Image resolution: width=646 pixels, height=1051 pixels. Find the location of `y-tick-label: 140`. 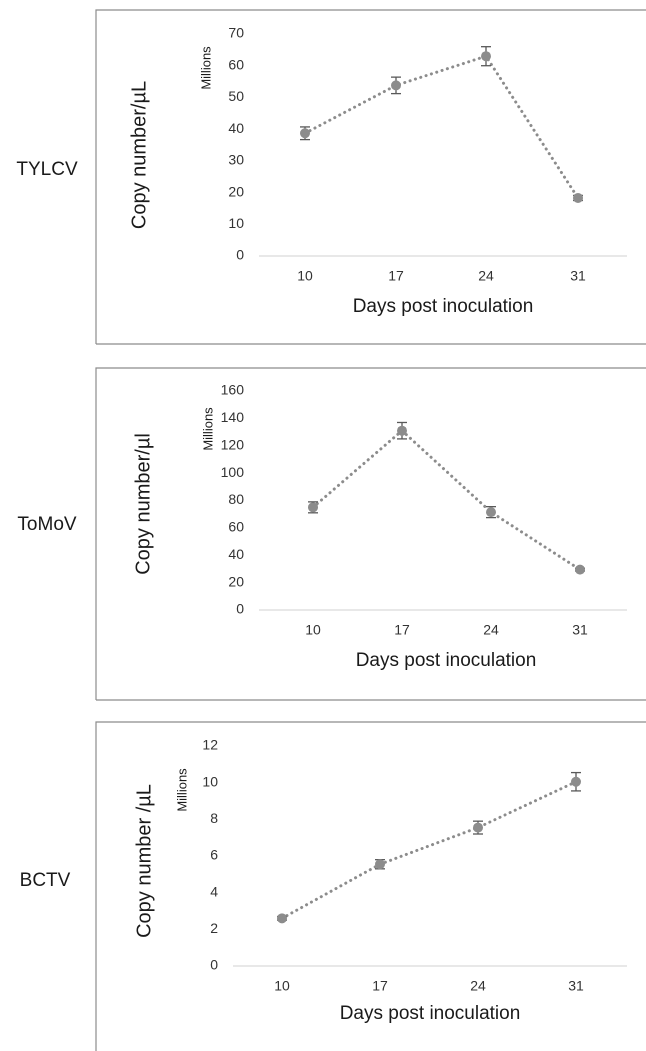

y-tick-label: 140 is located at coordinates (233, 417).